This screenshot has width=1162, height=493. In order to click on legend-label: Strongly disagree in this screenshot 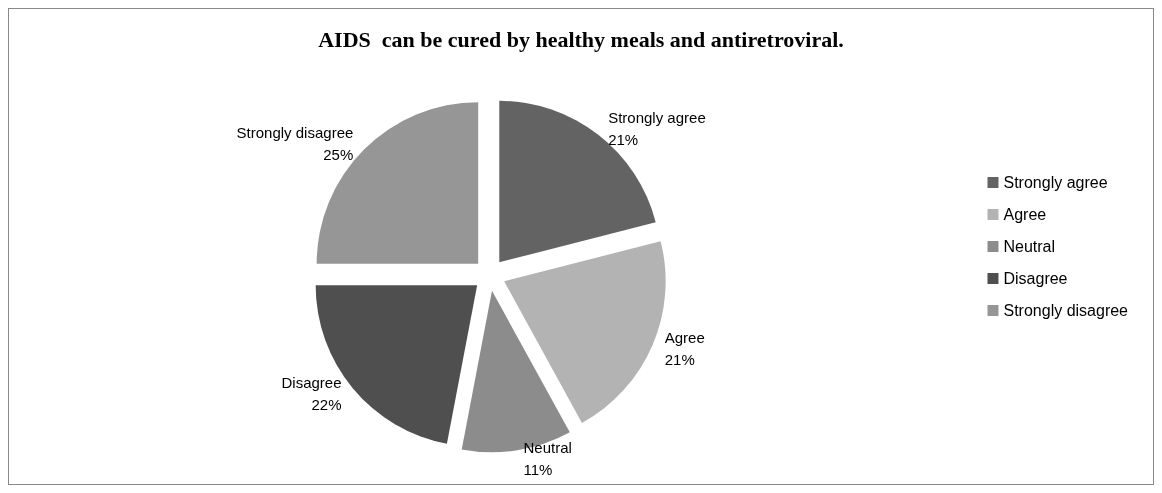, I will do `click(1066, 310)`.